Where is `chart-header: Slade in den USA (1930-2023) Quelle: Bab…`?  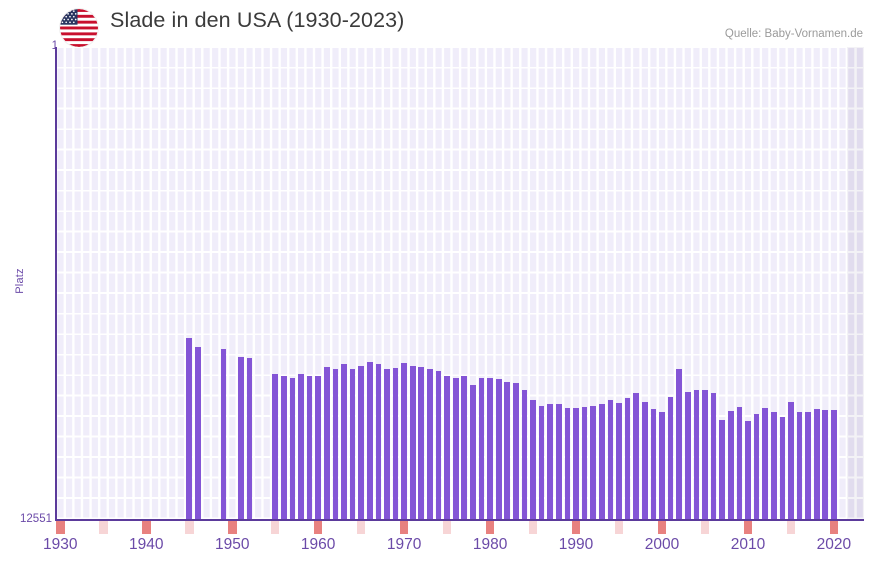 chart-header: Slade in den USA (1930-2023) Quelle: Bab… is located at coordinates (436, 23).